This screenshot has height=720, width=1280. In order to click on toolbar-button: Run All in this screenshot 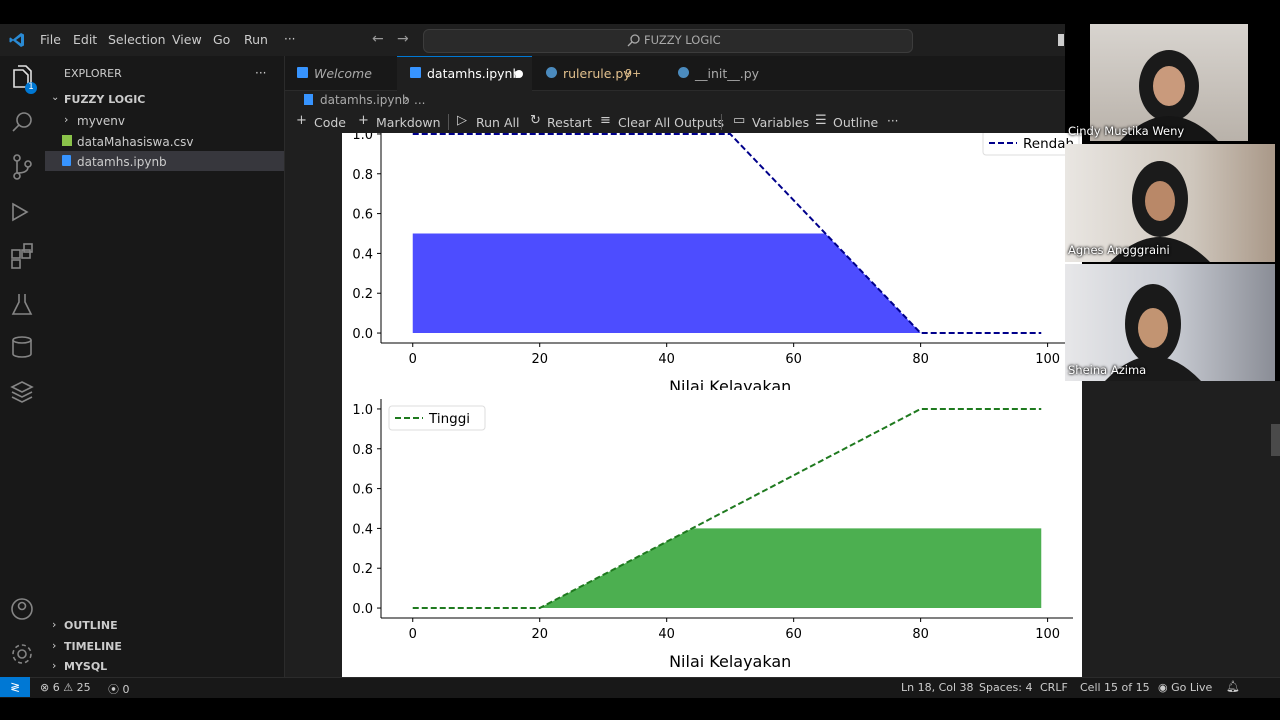, I will do `click(498, 122)`.